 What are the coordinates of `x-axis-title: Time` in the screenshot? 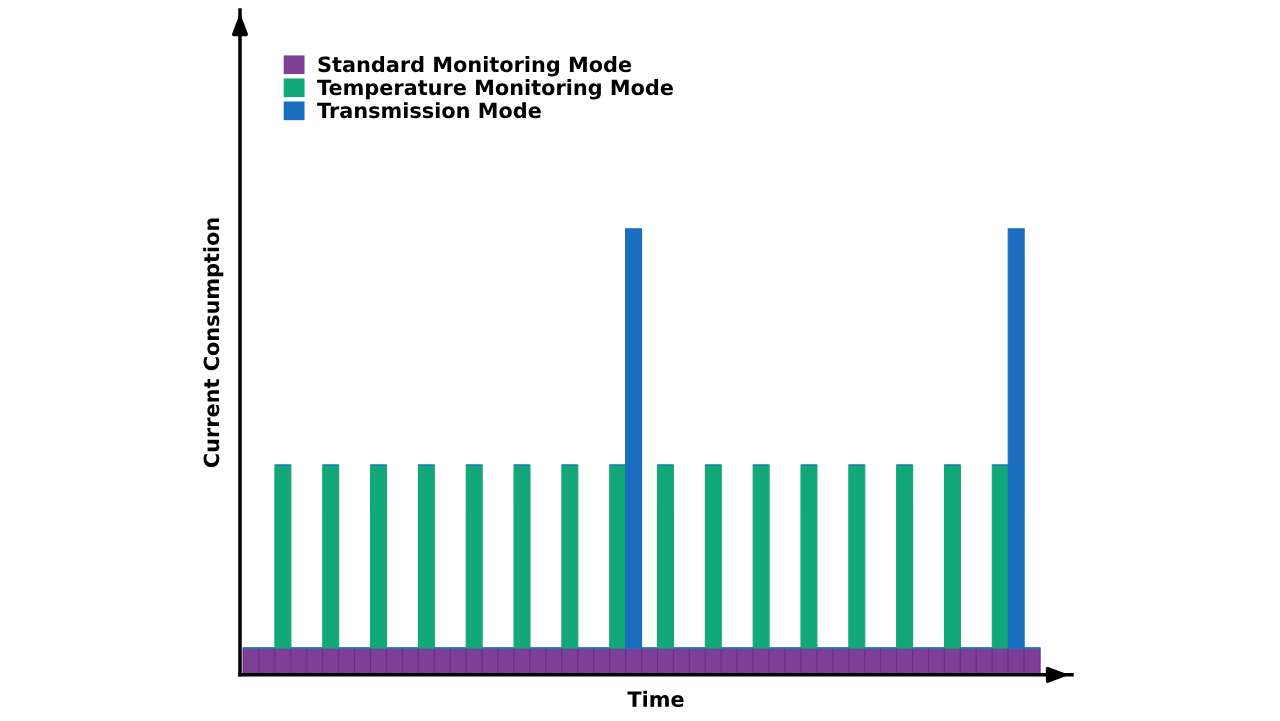 It's located at (655, 698).